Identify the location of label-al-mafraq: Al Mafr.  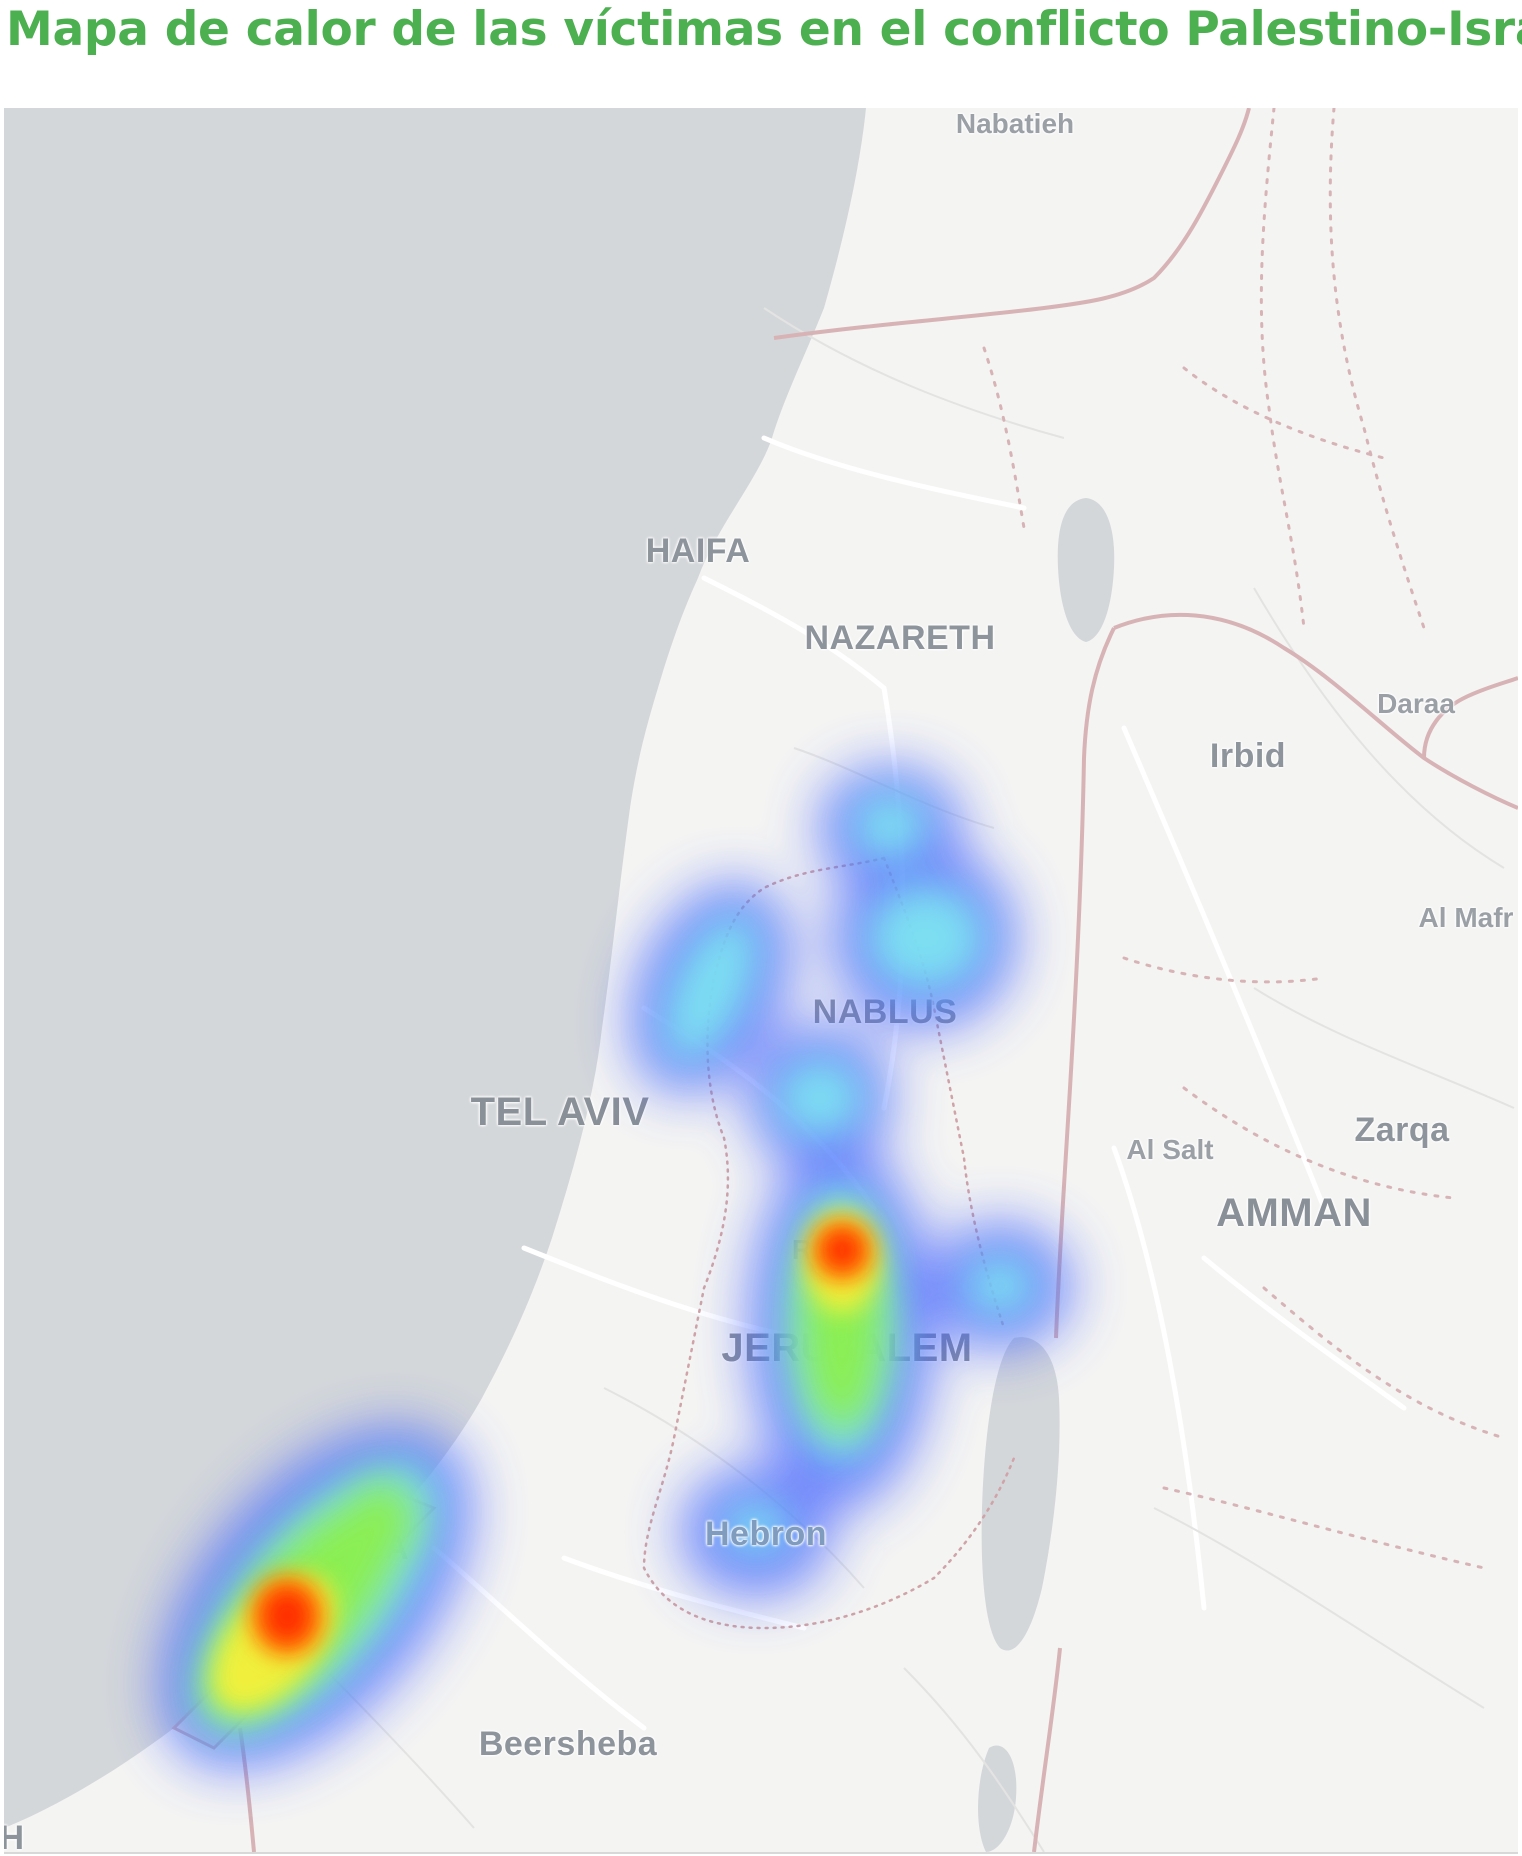
(1466, 917).